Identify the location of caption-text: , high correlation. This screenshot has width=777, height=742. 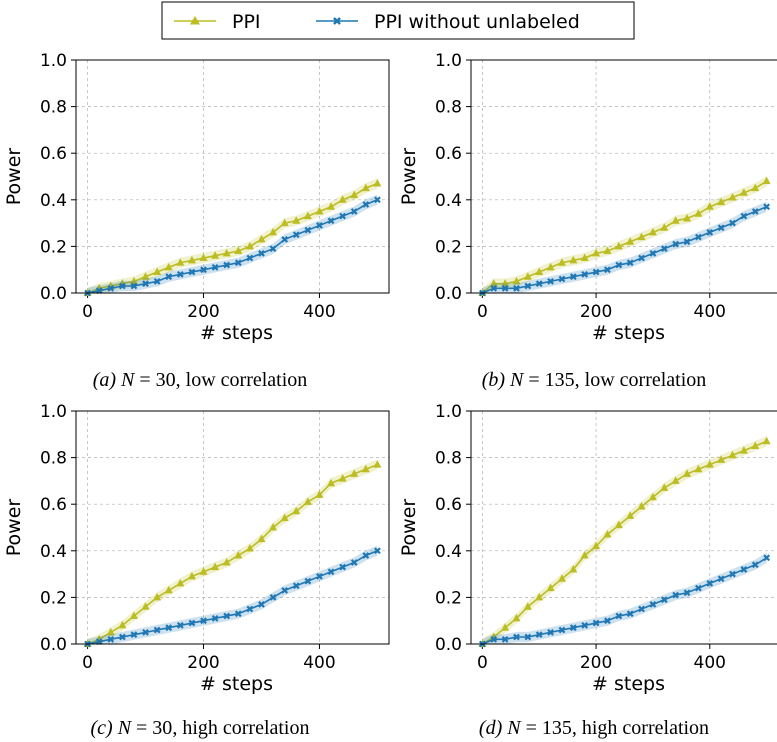
(640, 728).